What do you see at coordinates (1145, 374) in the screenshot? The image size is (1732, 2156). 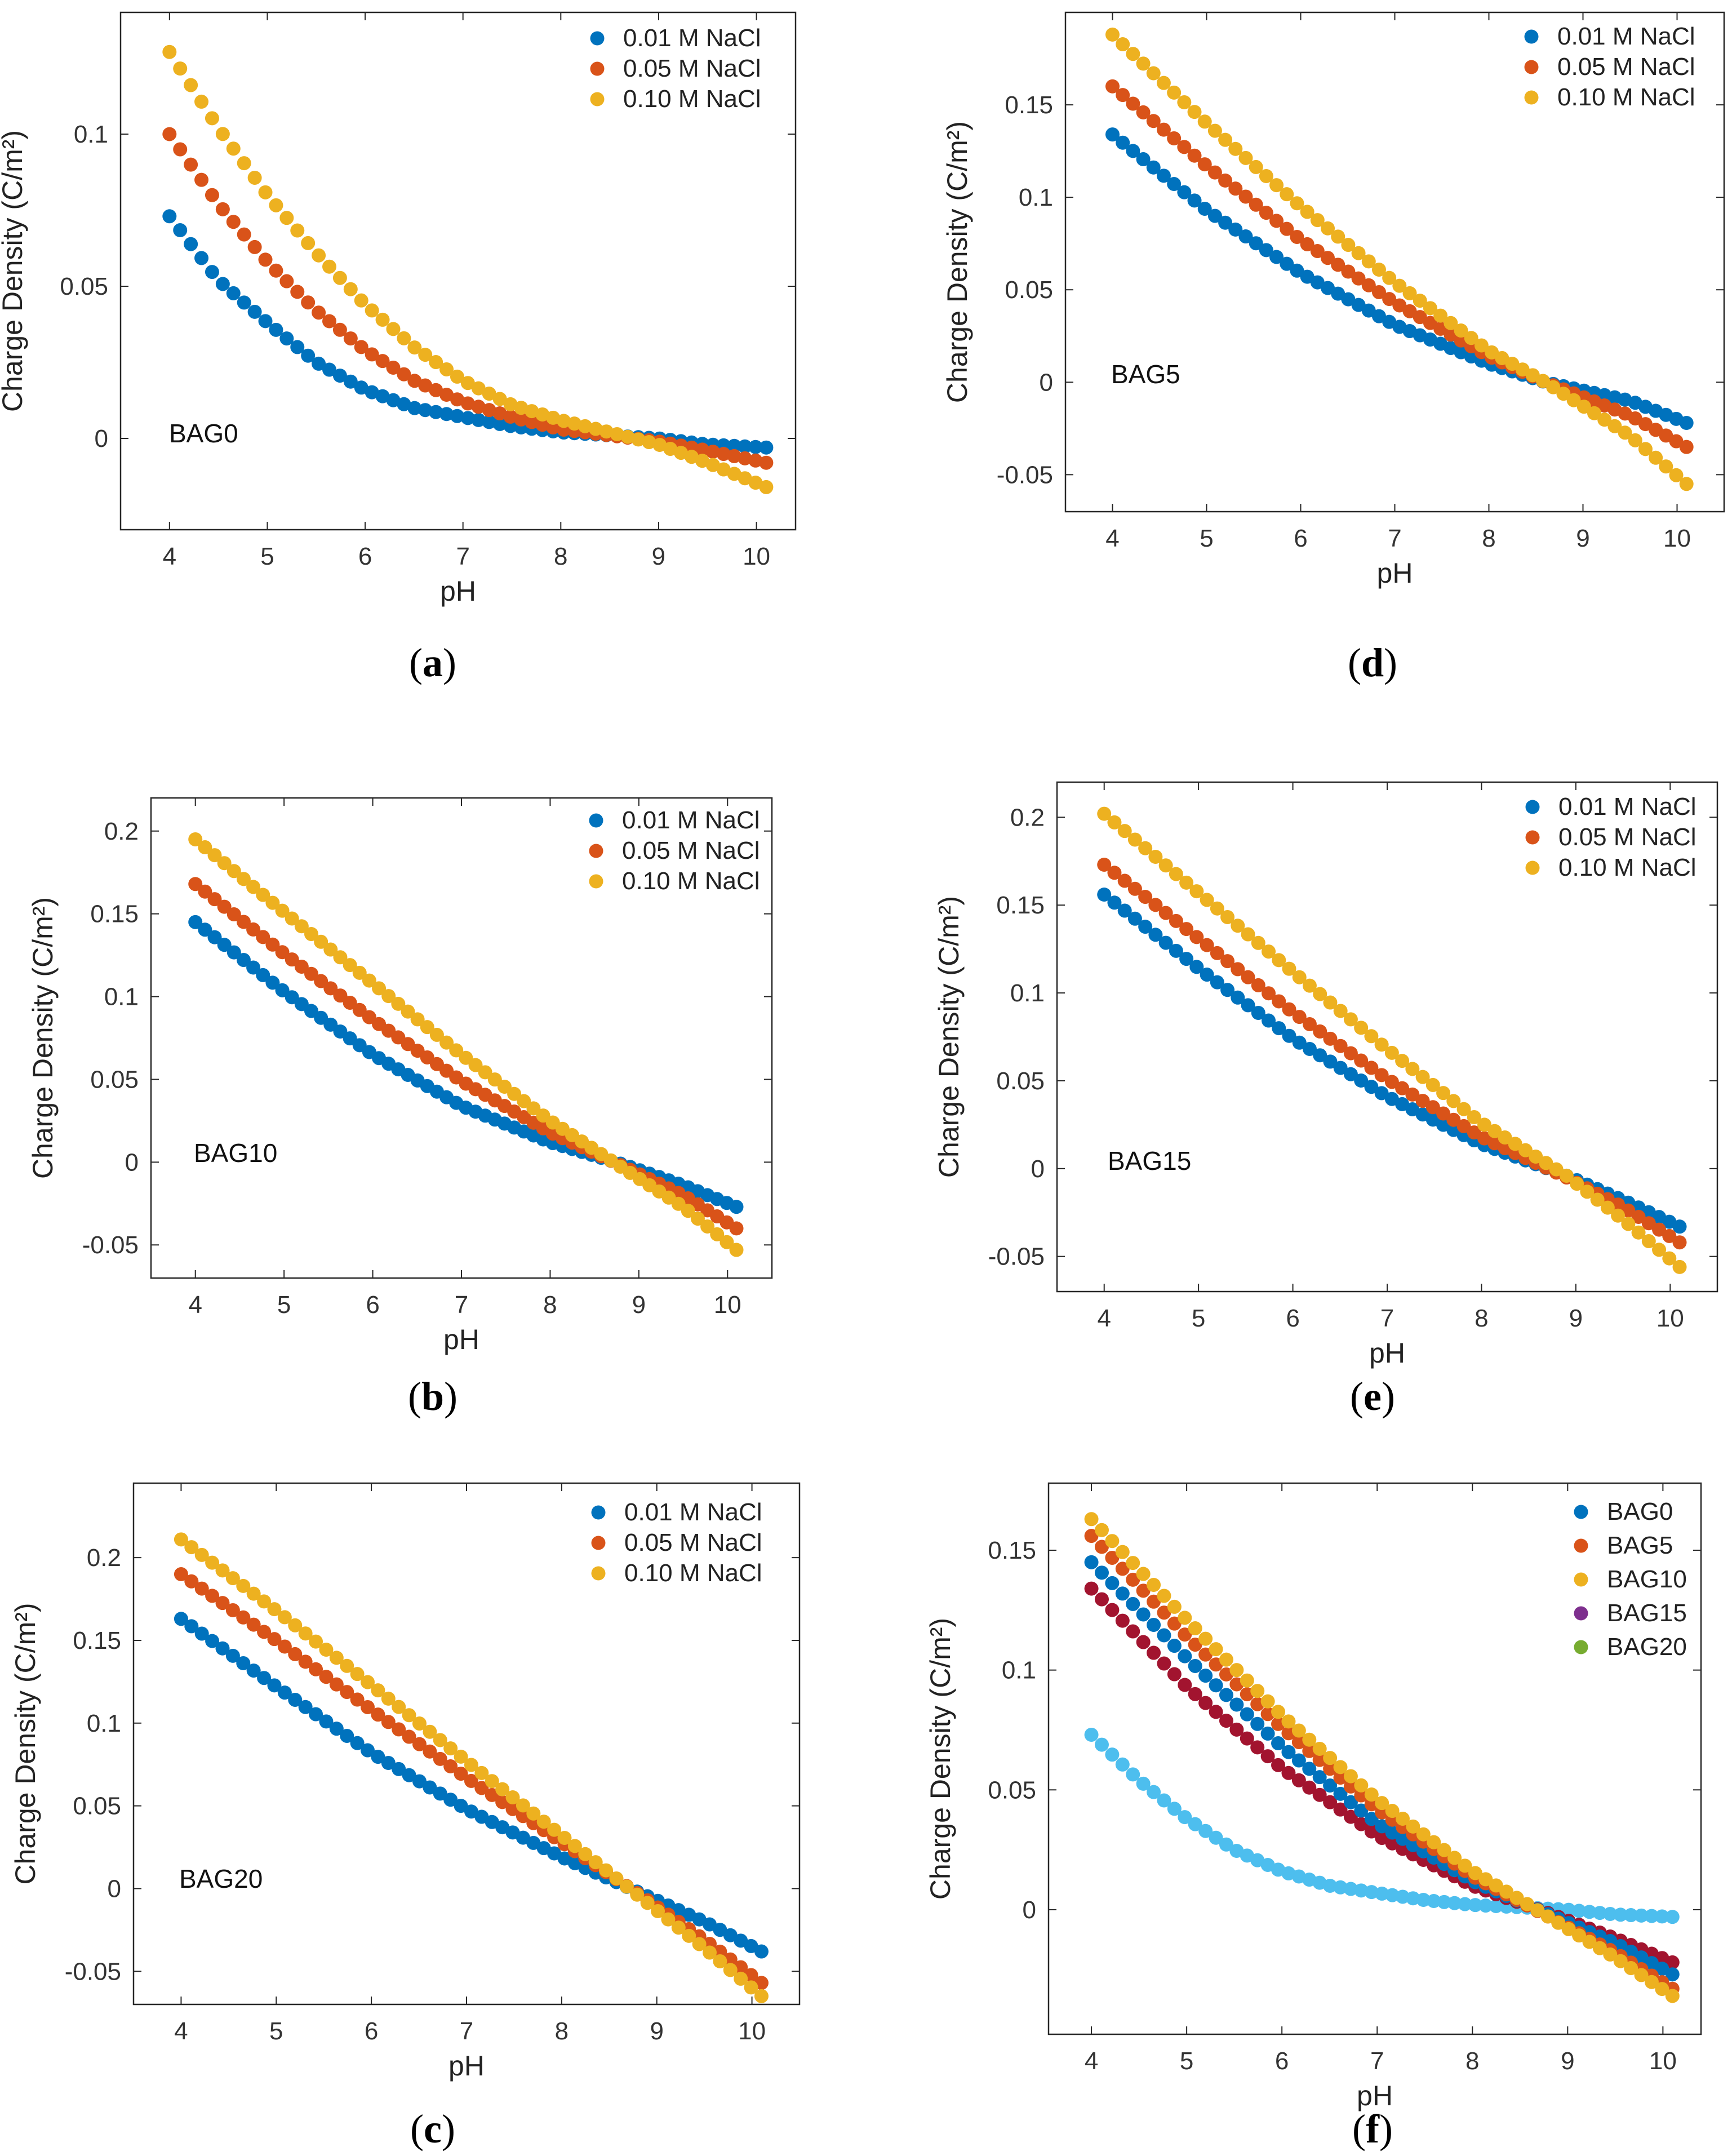 I see `panel-annotation: BAG5` at bounding box center [1145, 374].